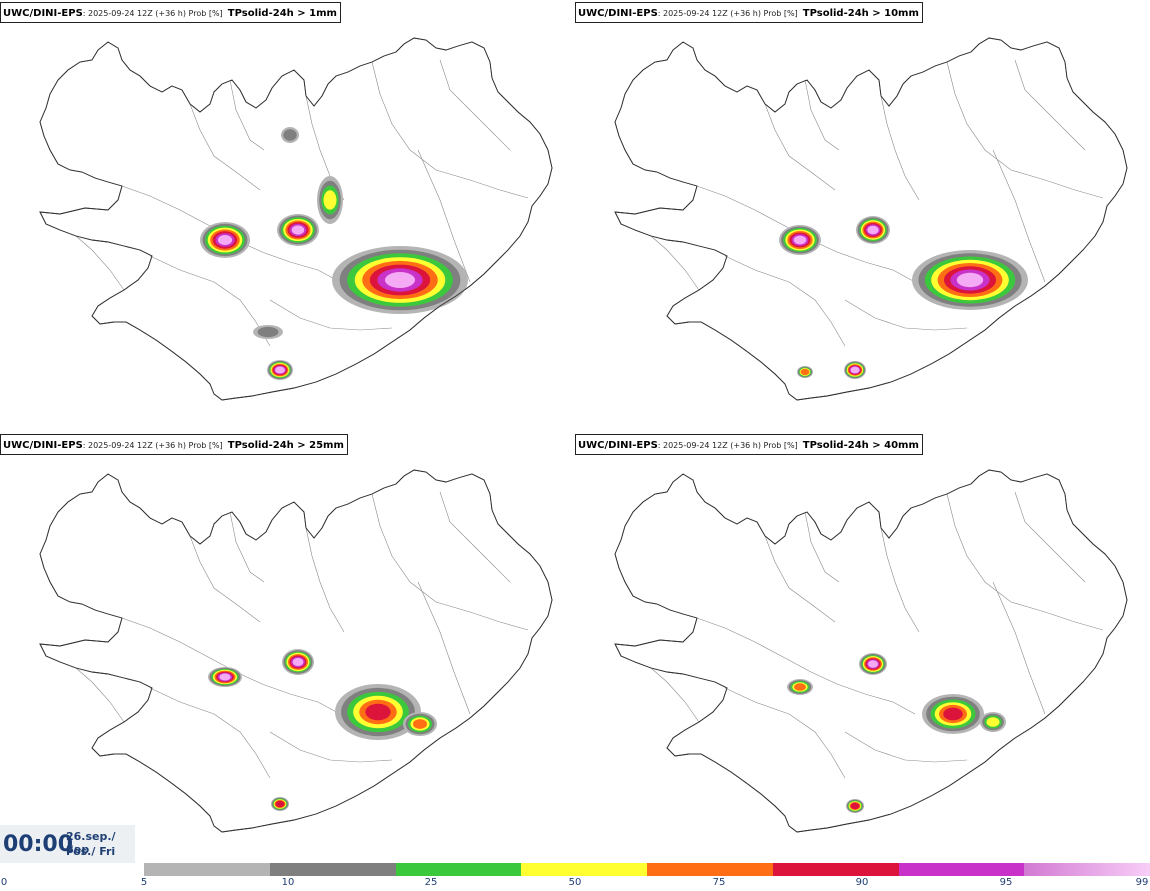  What do you see at coordinates (1006, 882) in the screenshot?
I see `colorbar-tick-label: 95` at bounding box center [1006, 882].